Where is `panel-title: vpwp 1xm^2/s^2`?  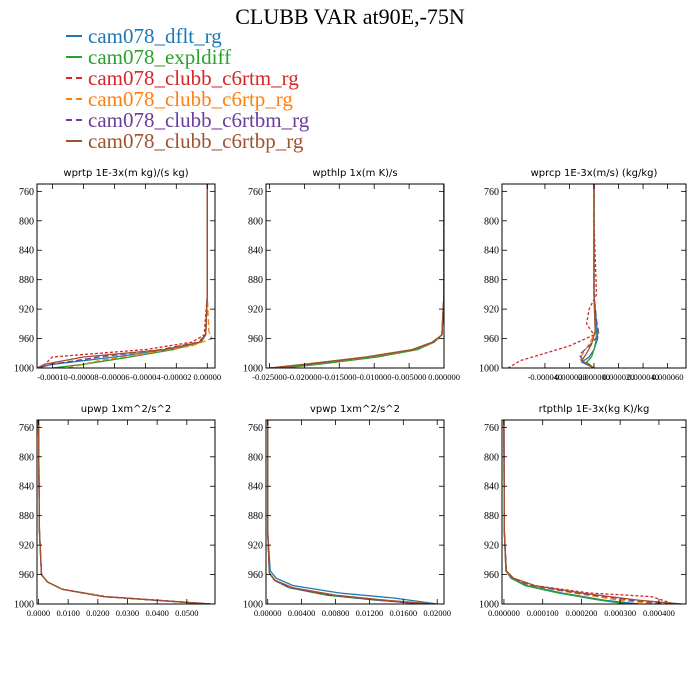
panel-title: vpwp 1xm^2/s^2 is located at coordinates (355, 409).